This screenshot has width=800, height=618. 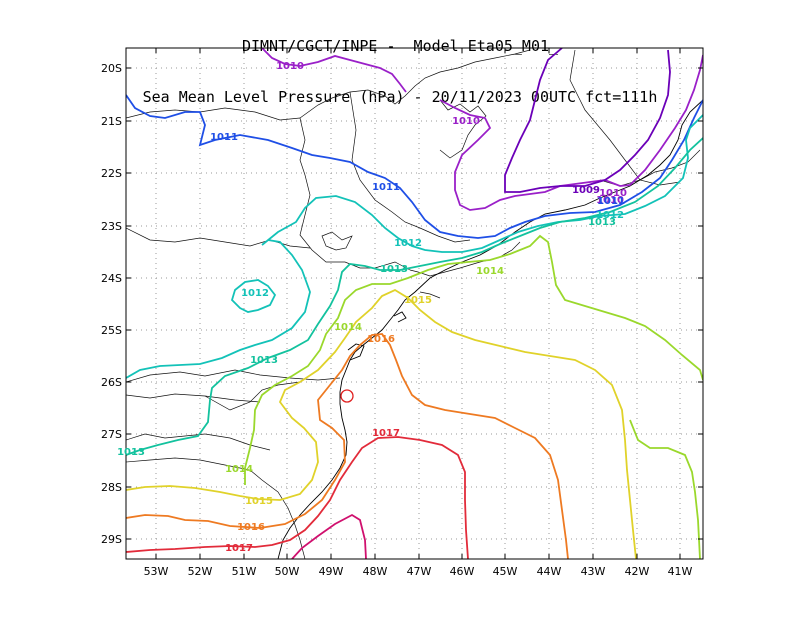 What do you see at coordinates (331, 571) in the screenshot?
I see `lon-label: 49W` at bounding box center [331, 571].